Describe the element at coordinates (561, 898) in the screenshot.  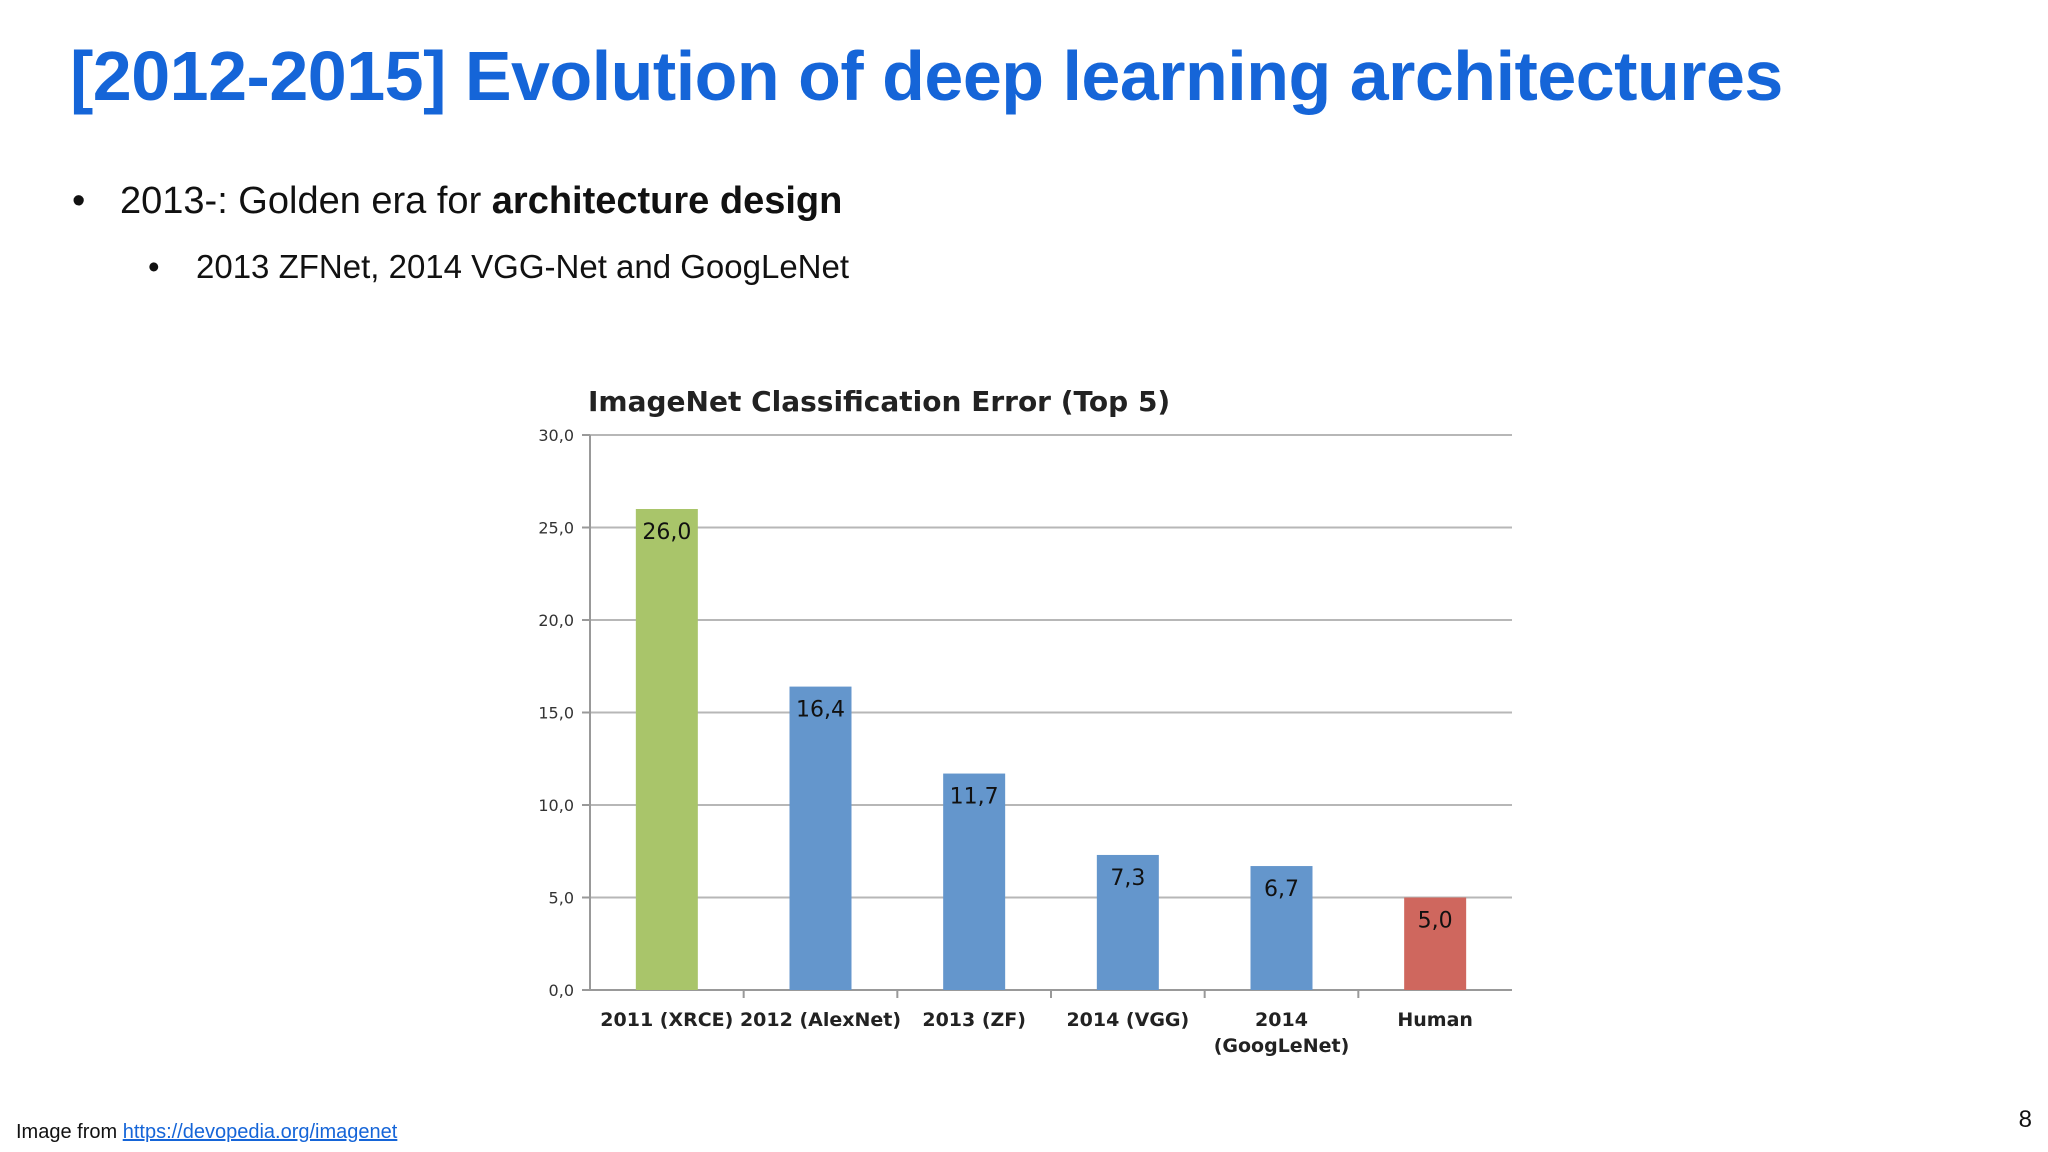
I see `y-tick-label: 5,0` at that location.